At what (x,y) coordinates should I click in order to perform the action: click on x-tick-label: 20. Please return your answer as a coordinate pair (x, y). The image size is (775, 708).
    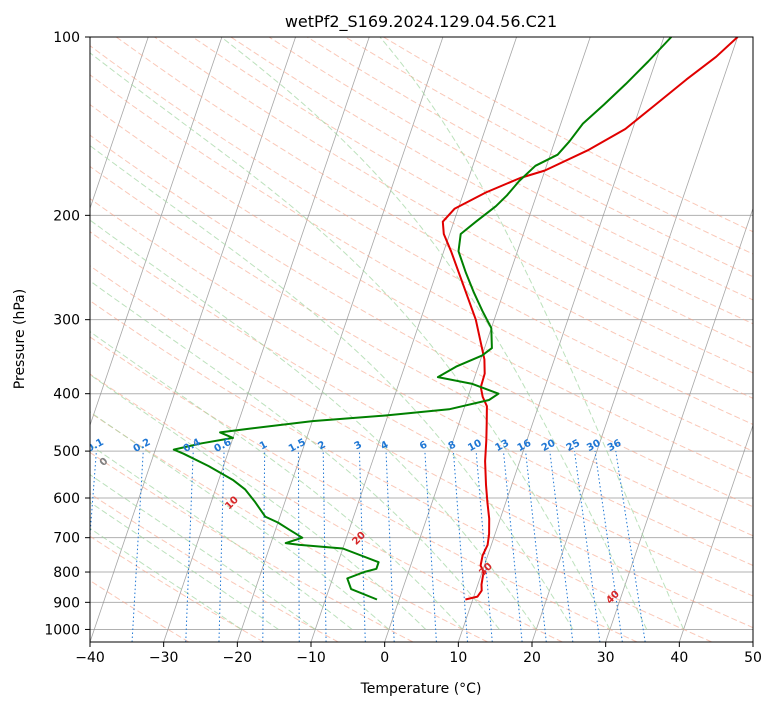
    Looking at the image, I should click on (532, 658).